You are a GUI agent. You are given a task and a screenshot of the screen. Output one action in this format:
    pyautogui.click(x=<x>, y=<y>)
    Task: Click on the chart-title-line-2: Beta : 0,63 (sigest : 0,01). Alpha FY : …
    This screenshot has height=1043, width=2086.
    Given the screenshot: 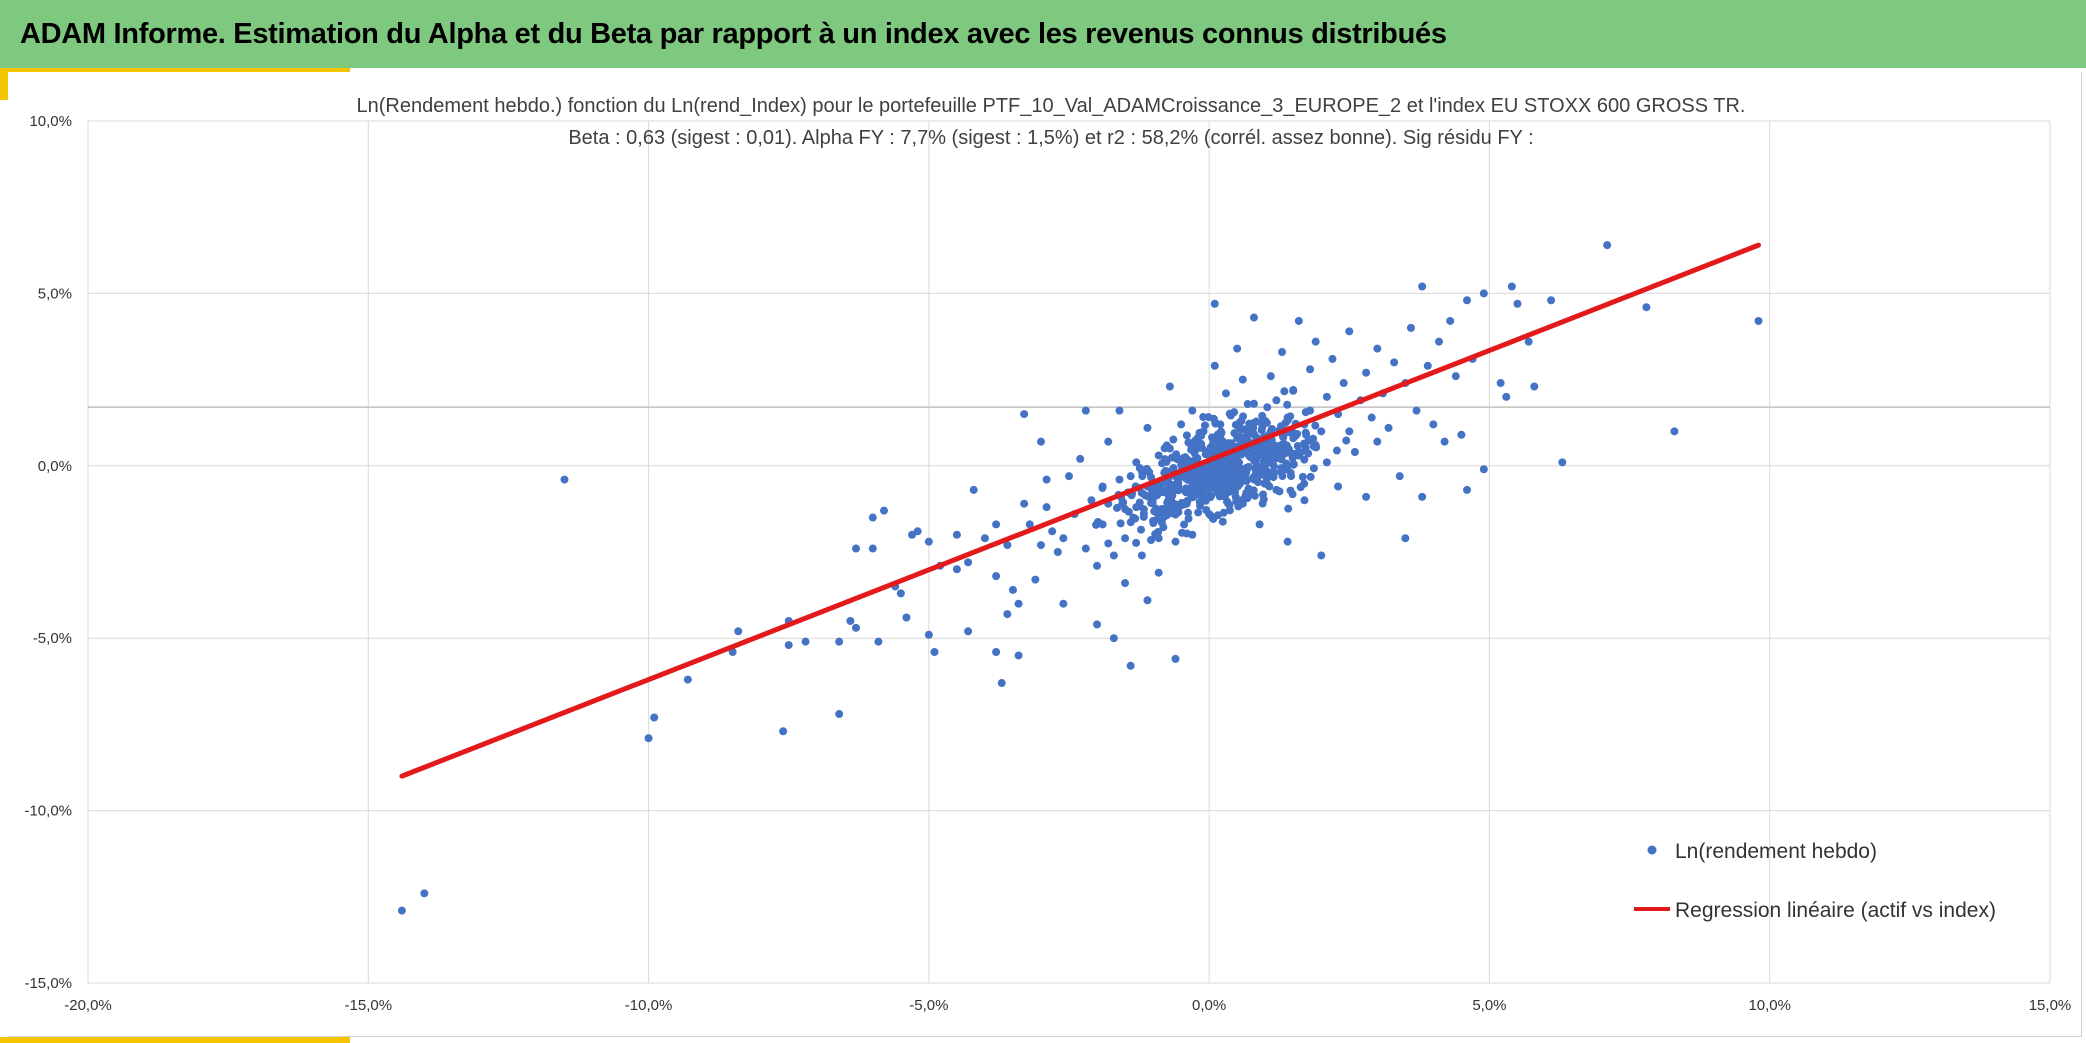 What is the action you would take?
    pyautogui.click(x=1050, y=138)
    